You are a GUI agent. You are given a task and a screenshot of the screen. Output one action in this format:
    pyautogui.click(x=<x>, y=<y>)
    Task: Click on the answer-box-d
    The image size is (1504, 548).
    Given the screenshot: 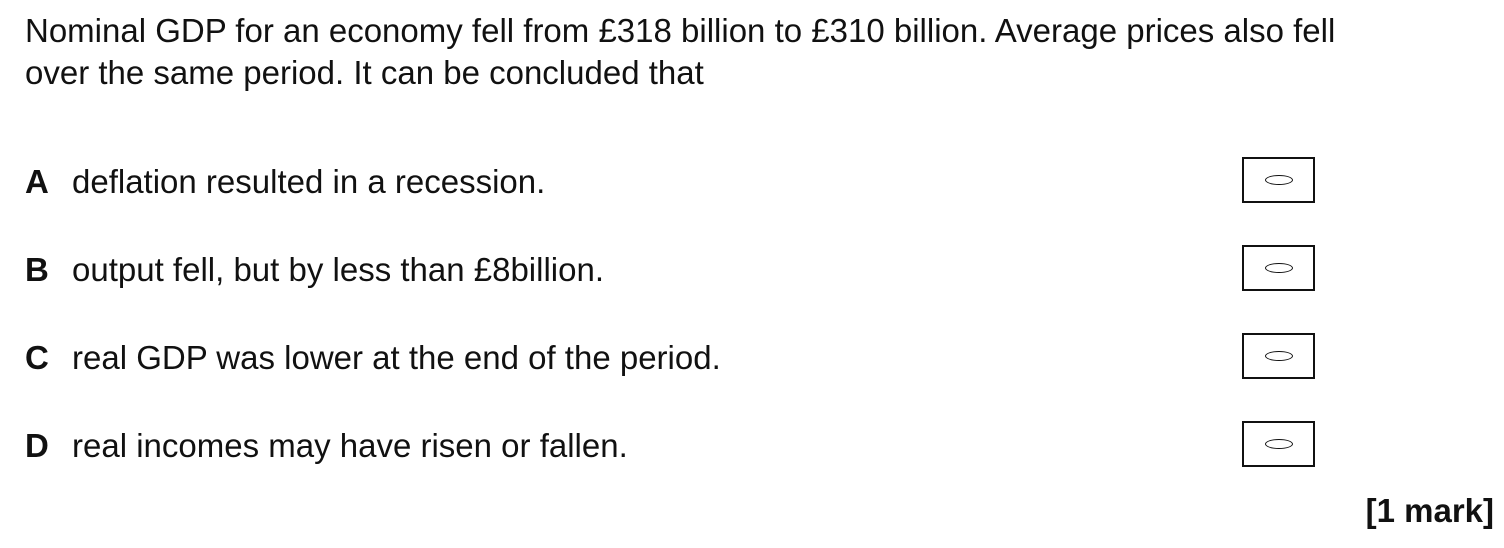 What is the action you would take?
    pyautogui.click(x=1278, y=444)
    